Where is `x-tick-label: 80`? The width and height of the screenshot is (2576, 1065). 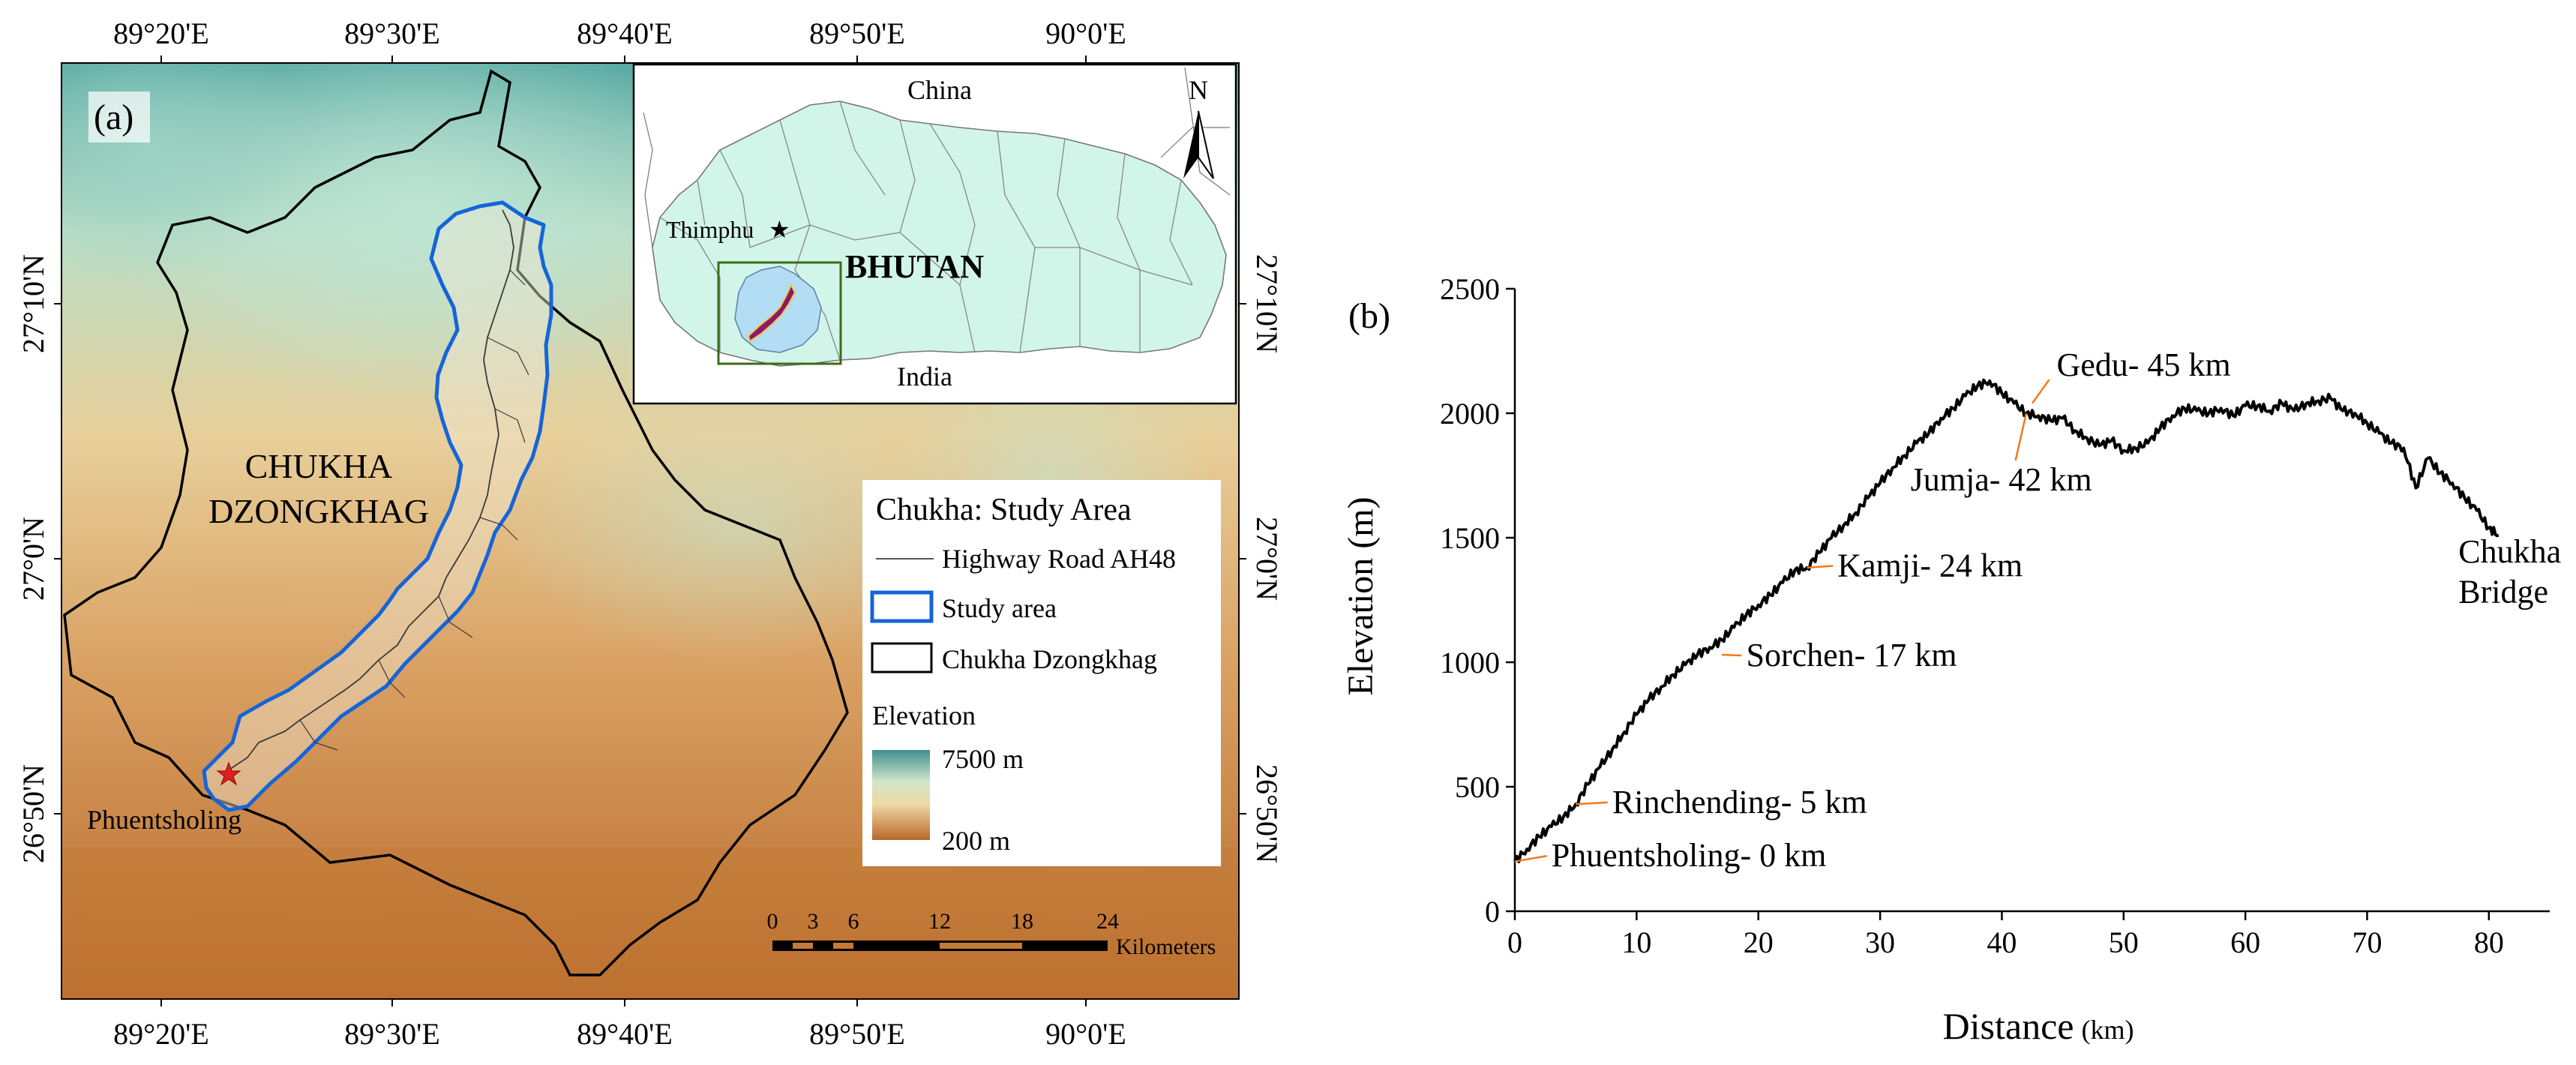 x-tick-label: 80 is located at coordinates (2489, 942).